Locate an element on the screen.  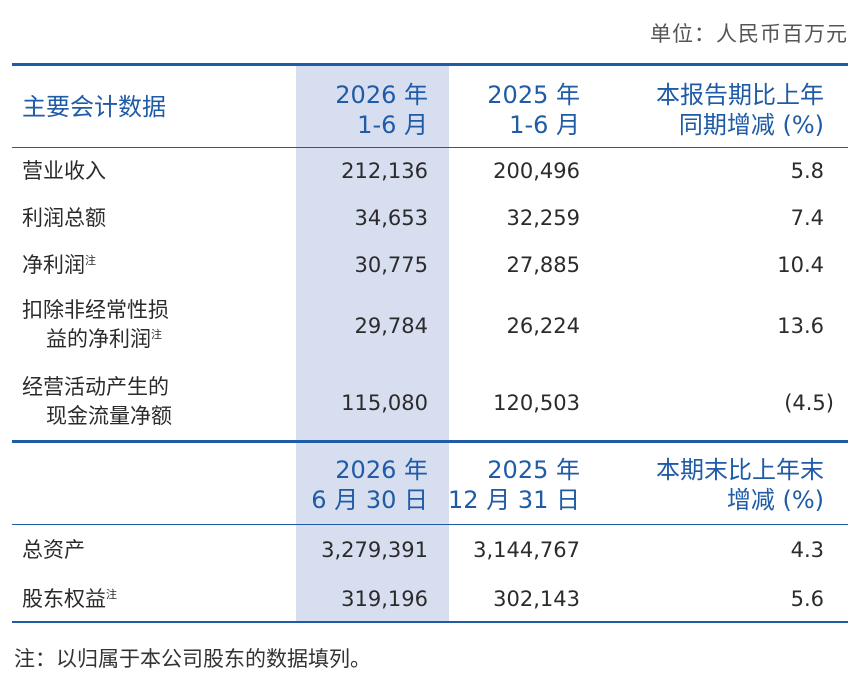
row-value: 29,784 is located at coordinates (391, 326).